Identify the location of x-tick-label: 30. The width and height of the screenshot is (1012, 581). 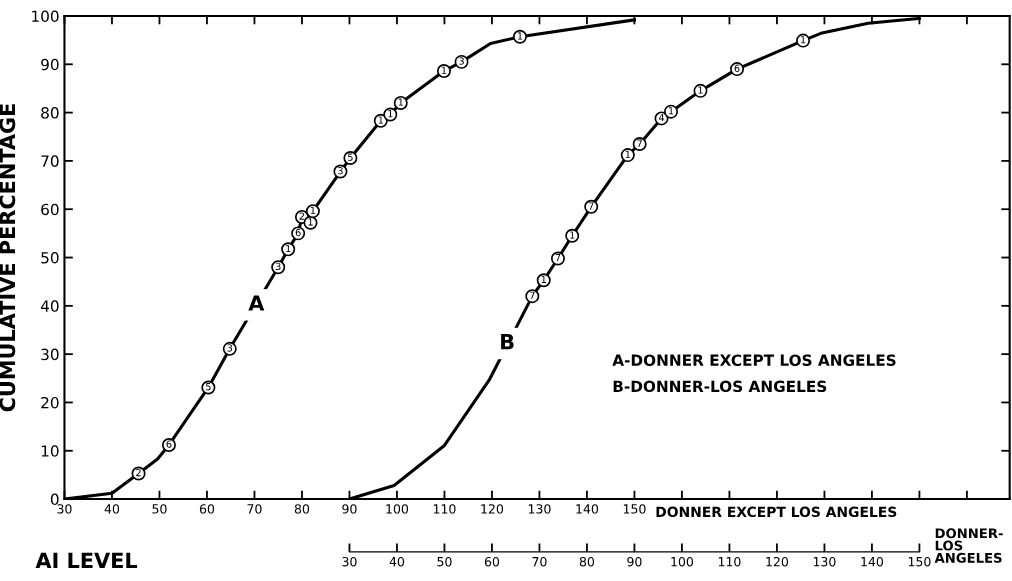
(64, 509).